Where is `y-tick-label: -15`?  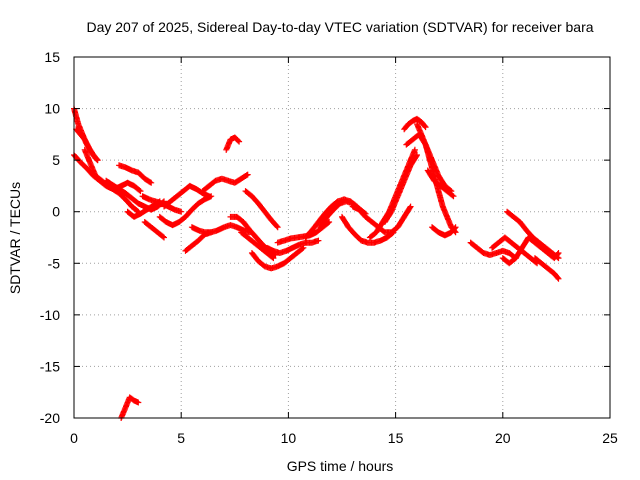 y-tick-label: -15 is located at coordinates (50, 366).